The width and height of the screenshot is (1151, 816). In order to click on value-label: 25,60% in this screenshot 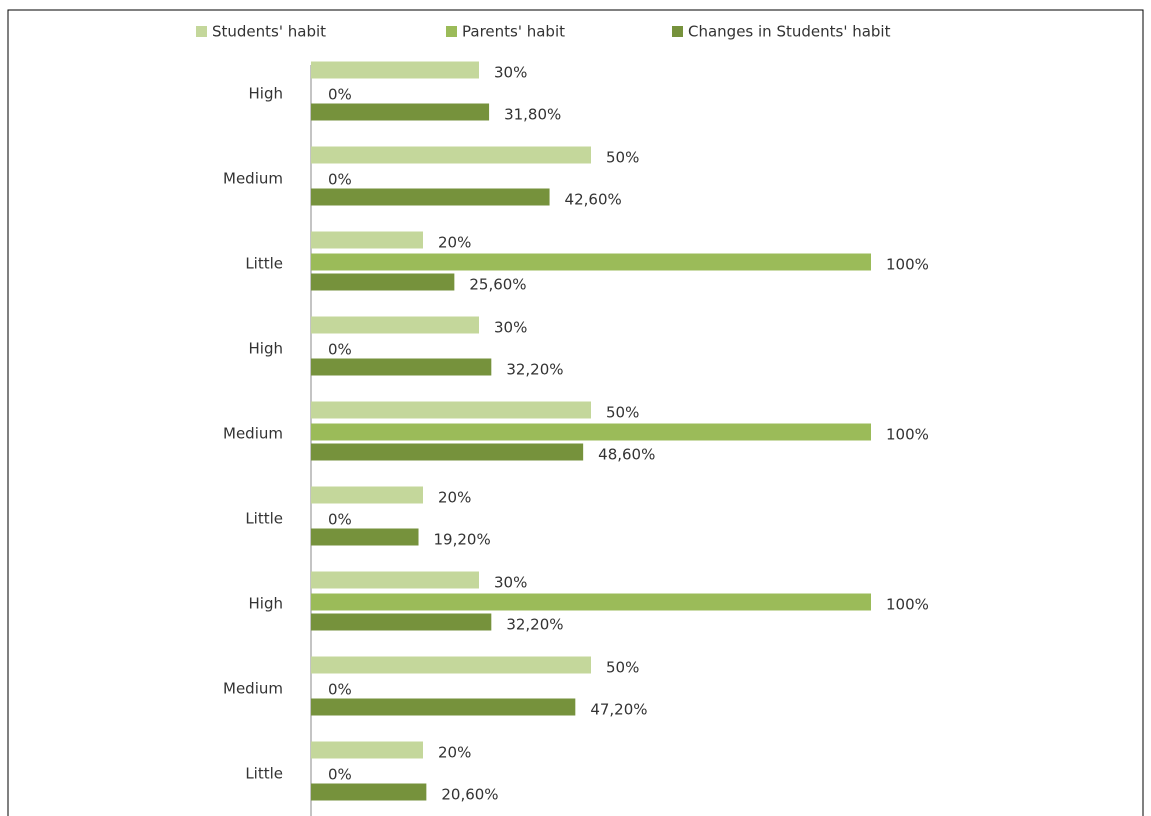, I will do `click(497, 285)`.